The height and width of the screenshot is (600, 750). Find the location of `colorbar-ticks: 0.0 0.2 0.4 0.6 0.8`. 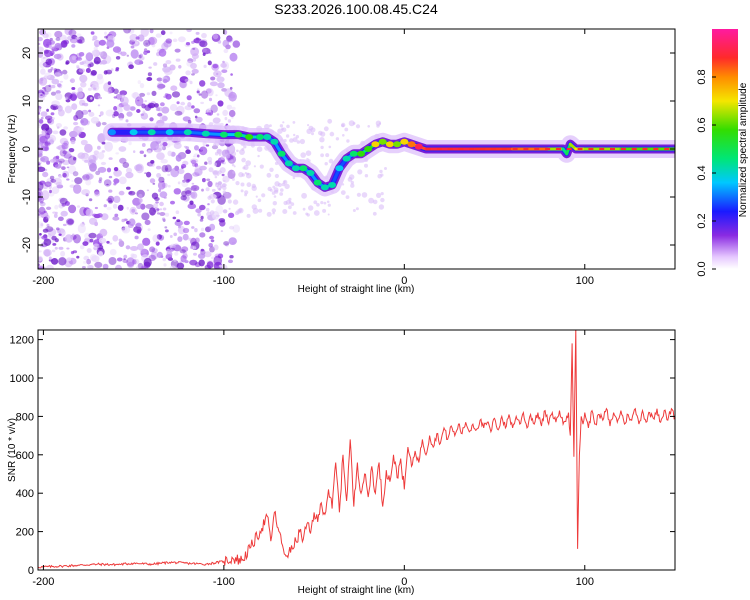

colorbar-ticks: 0.0 0.2 0.4 0.6 0.8 is located at coordinates (706, 173).